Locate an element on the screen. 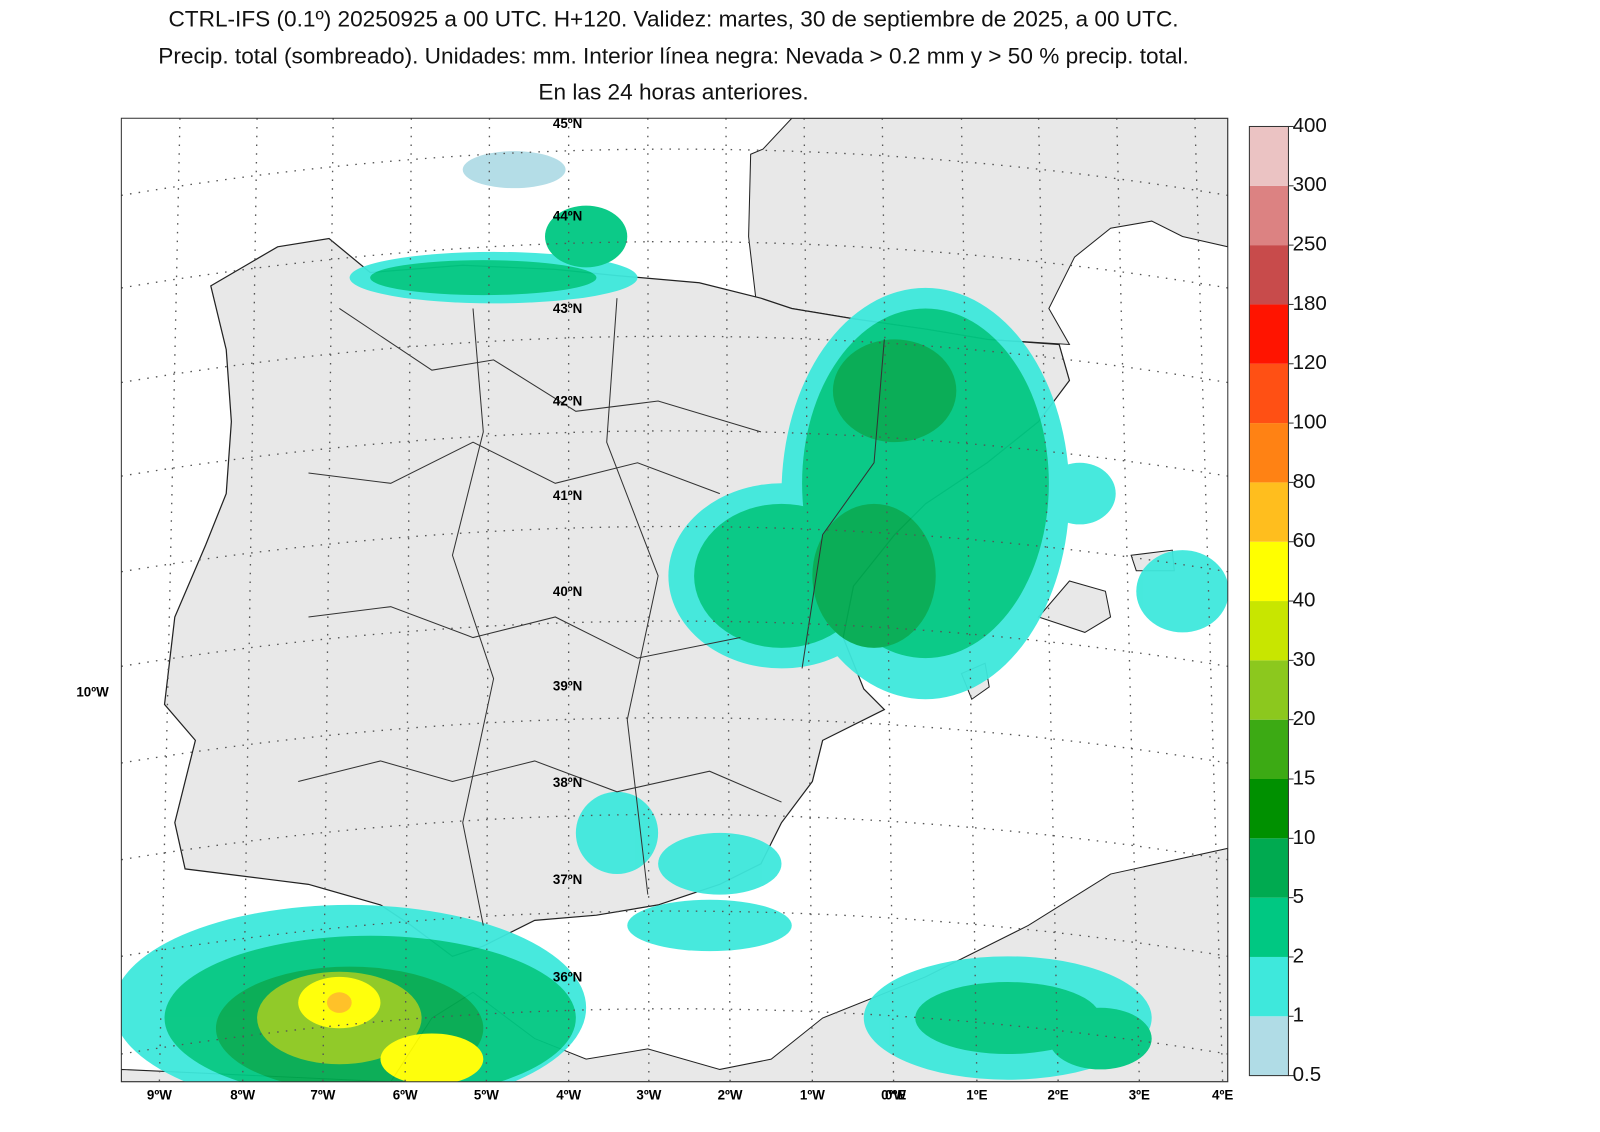 The image size is (1600, 1132). latitude-label: 38ºN is located at coordinates (567, 782).